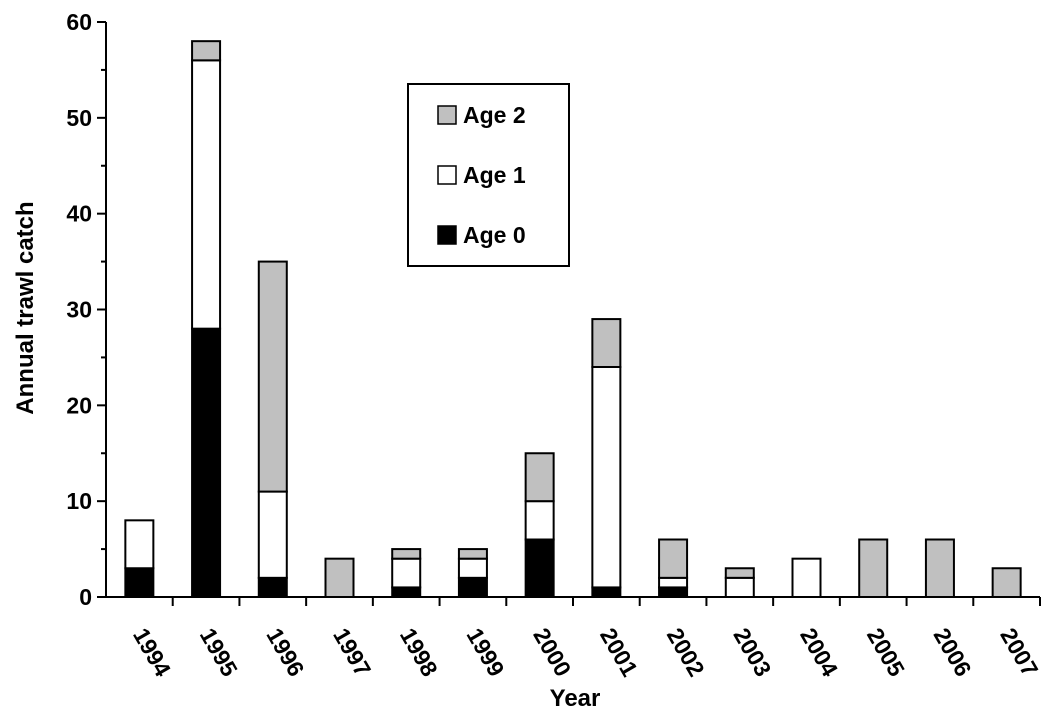 Image resolution: width=1053 pixels, height=711 pixels. What do you see at coordinates (206, 462) in the screenshot?
I see `bar-segment-age-0-1995` at bounding box center [206, 462].